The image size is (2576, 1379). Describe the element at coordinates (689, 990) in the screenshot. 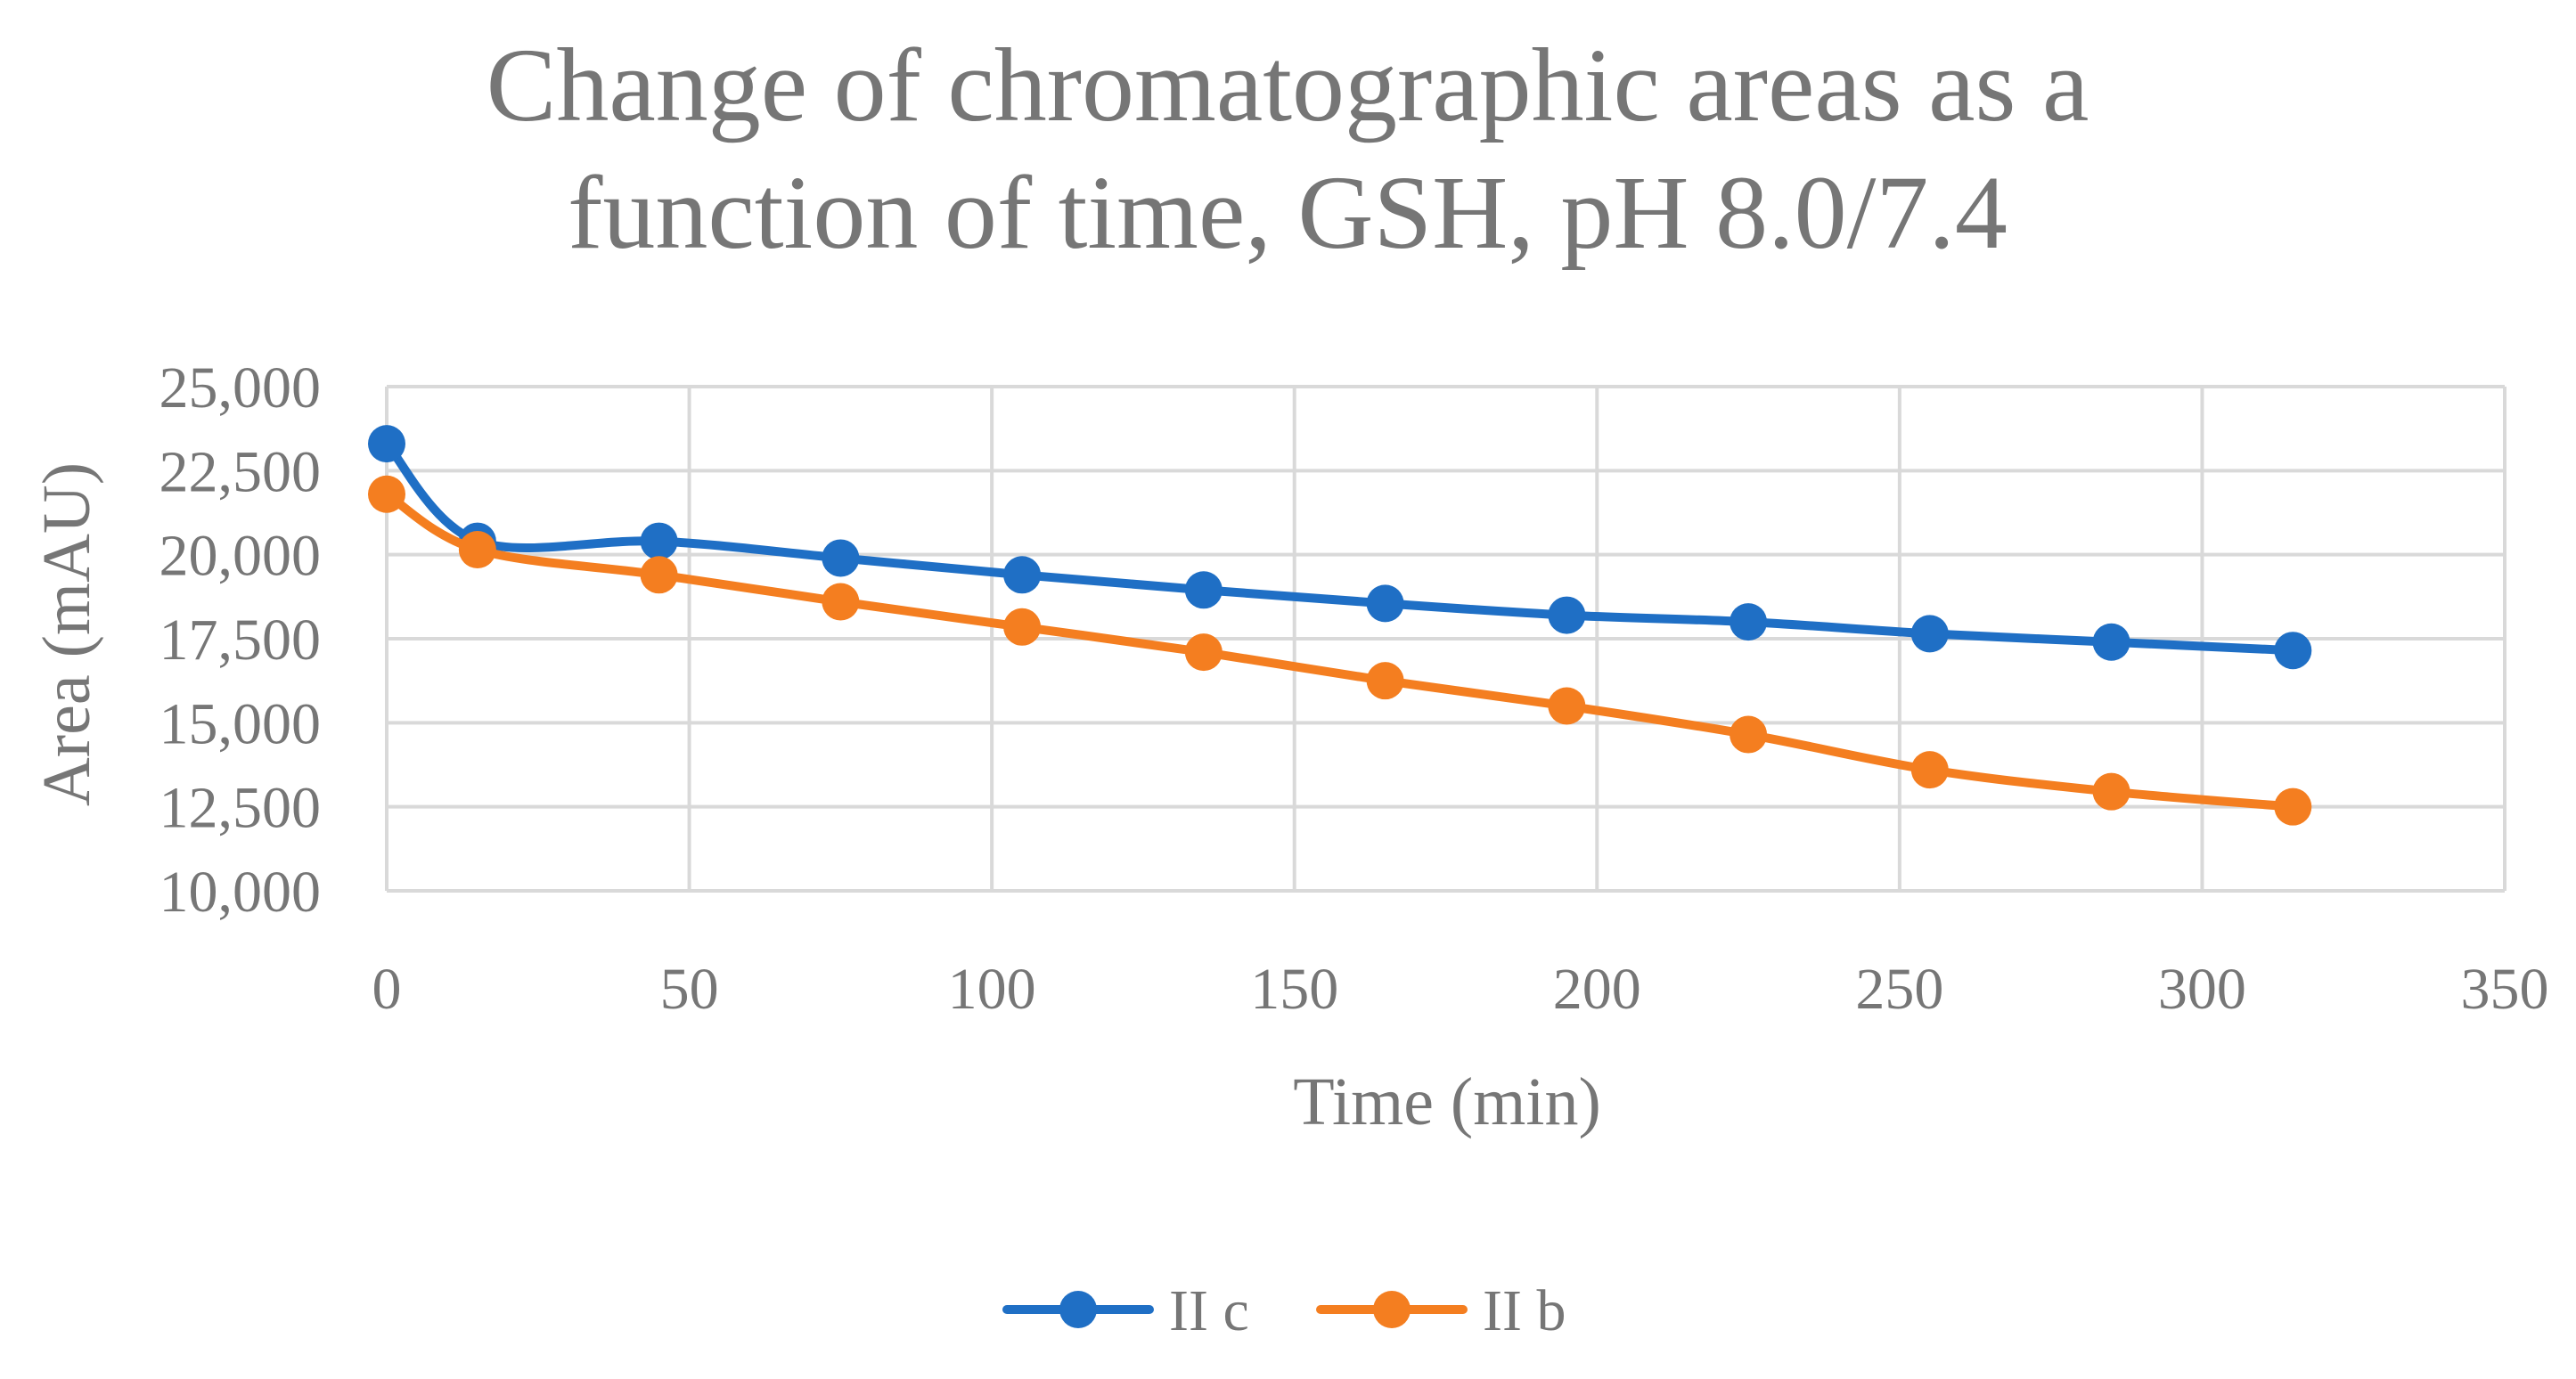

I see `x-tick-label: 50` at that location.